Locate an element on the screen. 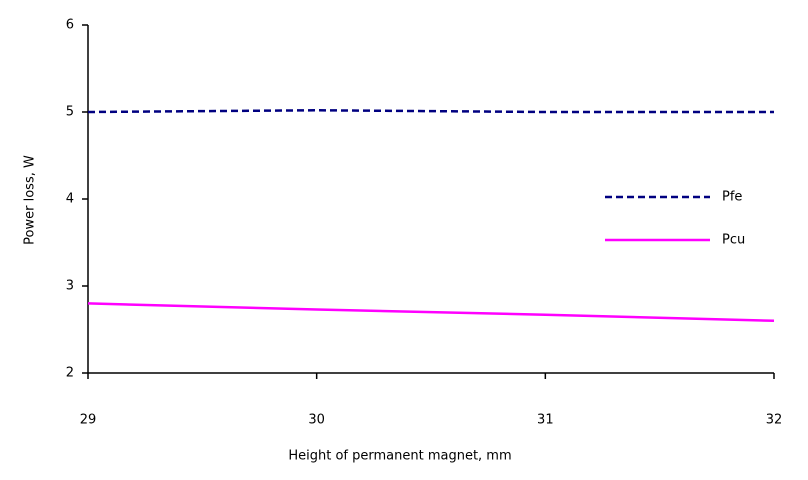 This screenshot has height=480, width=808. x-axis-title: Height of permanent magnet, mm is located at coordinates (399, 456).